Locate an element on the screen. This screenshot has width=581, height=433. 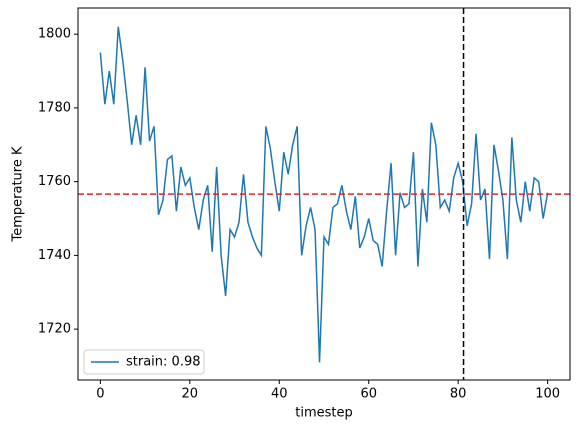
x-tick-label: 20 is located at coordinates (190, 394).